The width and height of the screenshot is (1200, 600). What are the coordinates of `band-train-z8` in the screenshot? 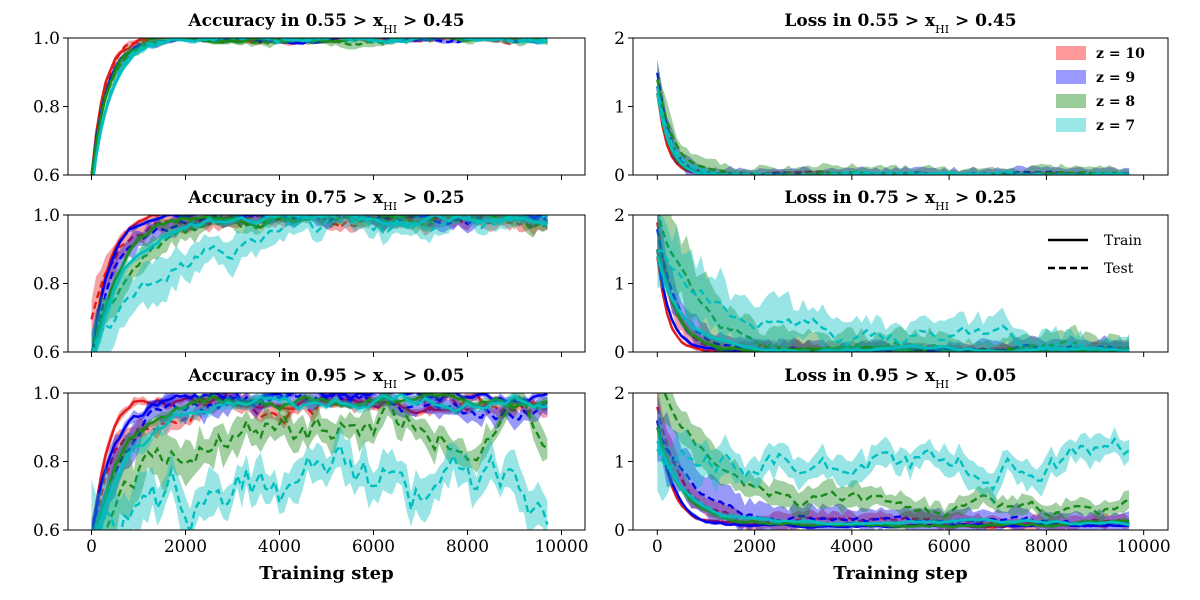 It's located at (319, 106).